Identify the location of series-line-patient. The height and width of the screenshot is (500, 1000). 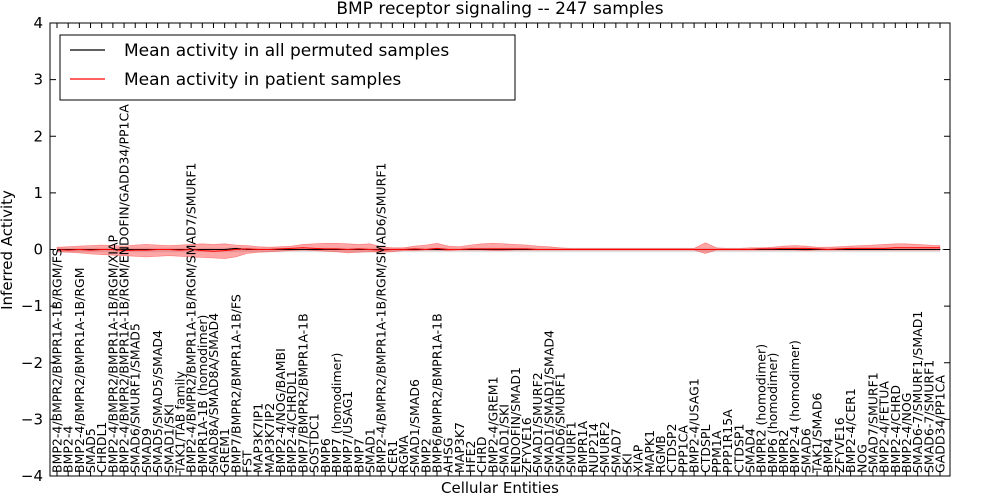
(498, 249).